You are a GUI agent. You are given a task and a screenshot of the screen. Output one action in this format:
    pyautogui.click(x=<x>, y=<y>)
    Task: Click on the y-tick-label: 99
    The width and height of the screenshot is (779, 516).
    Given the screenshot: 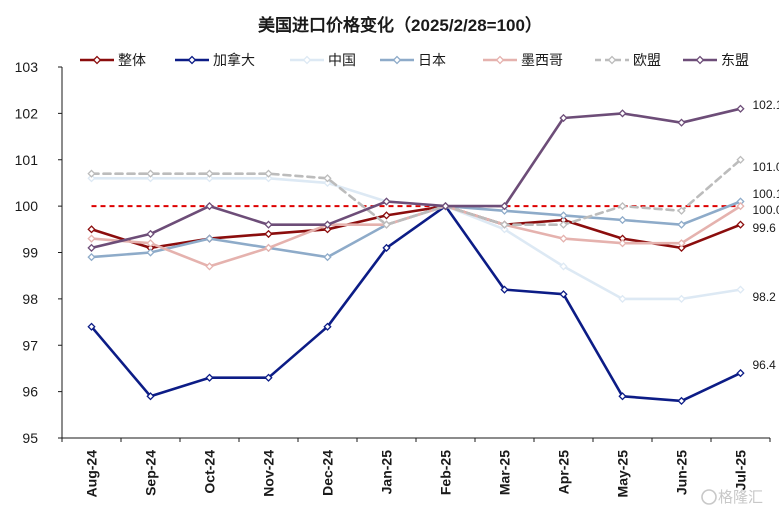 What is the action you would take?
    pyautogui.click(x=30, y=253)
    